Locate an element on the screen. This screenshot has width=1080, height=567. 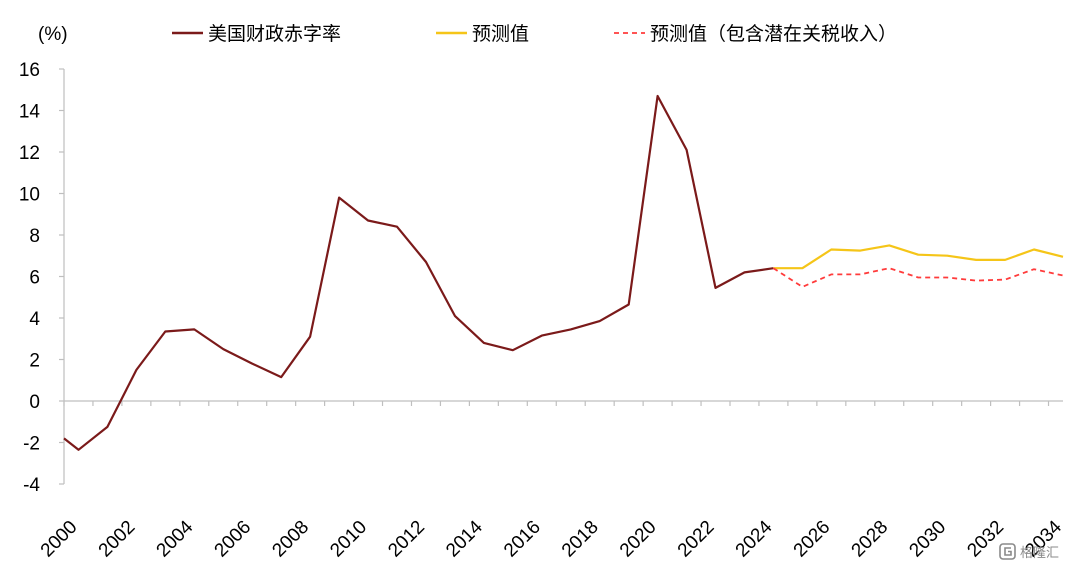
x-tick-label: 2006 is located at coordinates (233, 539).